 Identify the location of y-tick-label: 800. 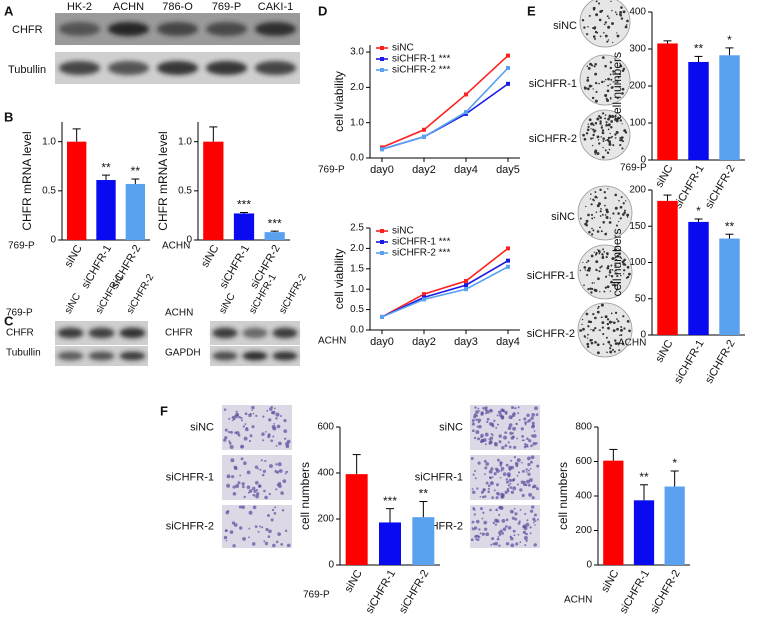
(583, 427).